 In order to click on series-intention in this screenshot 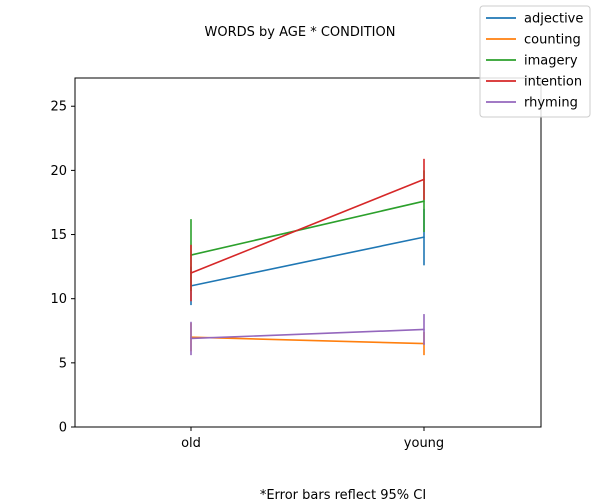, I will do `click(307, 230)`.